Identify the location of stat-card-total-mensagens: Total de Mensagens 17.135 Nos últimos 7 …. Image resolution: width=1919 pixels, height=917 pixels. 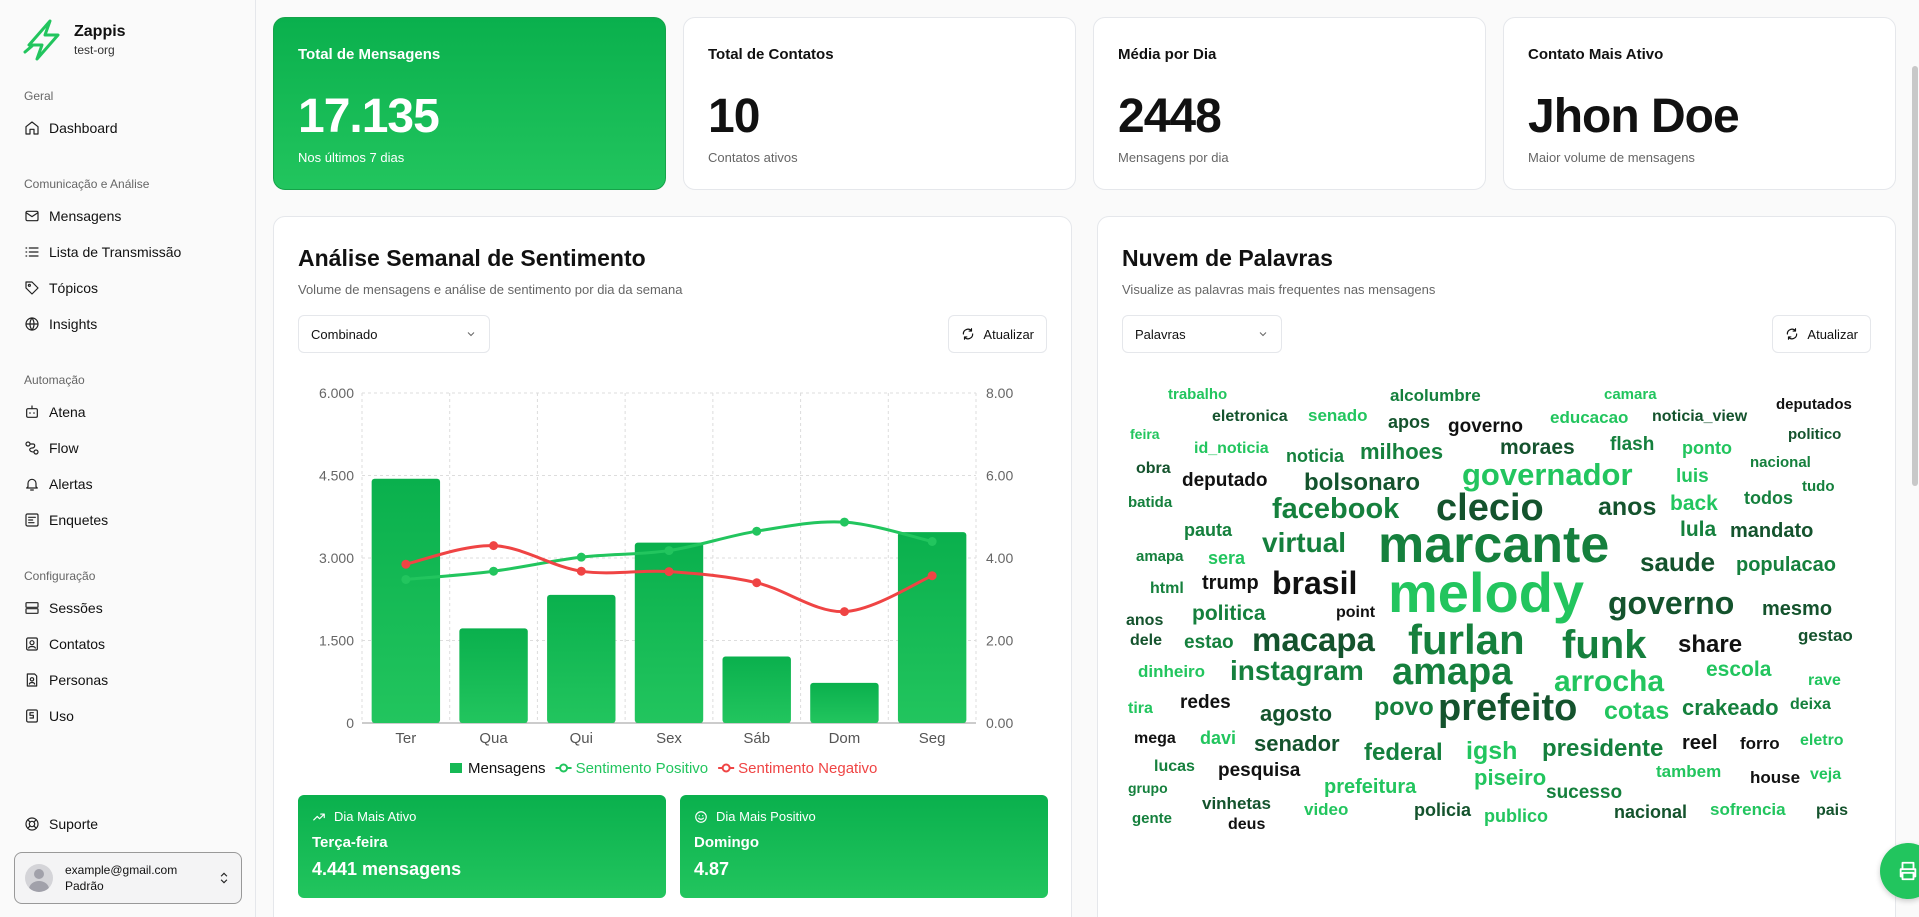
(469, 103).